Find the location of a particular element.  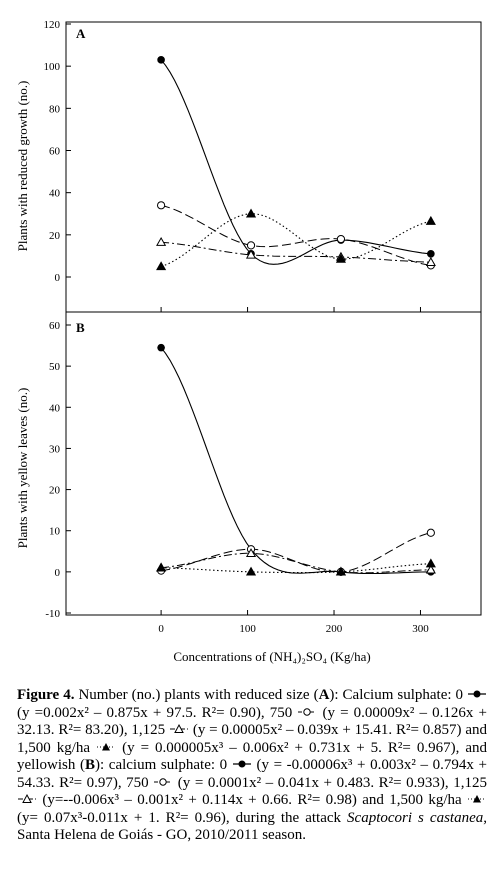

panel-a-letter: A is located at coordinates (81, 33).